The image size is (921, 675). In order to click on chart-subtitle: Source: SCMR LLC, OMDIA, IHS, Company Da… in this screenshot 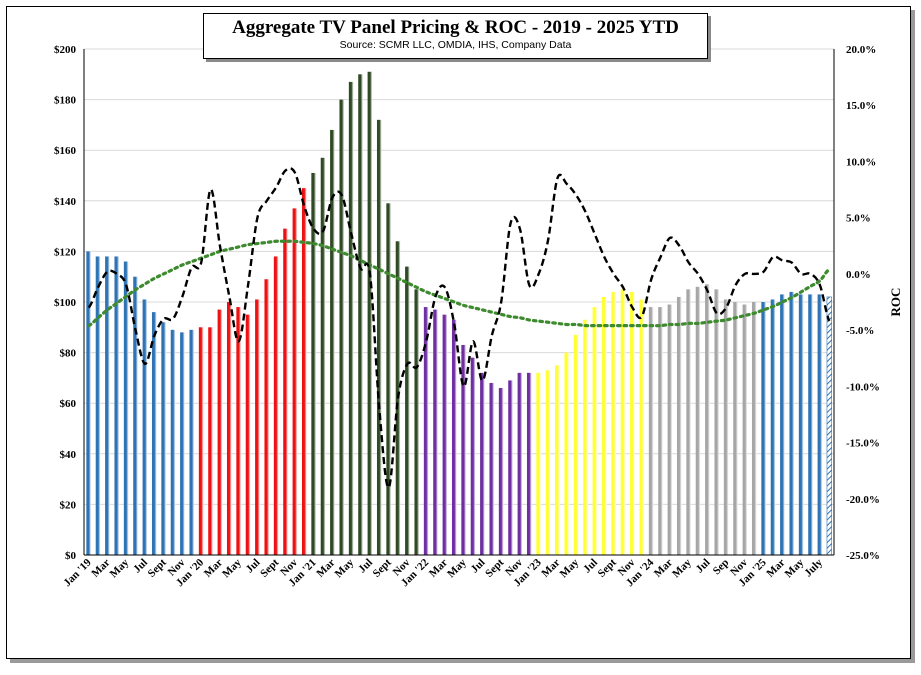, I will do `click(455, 45)`.